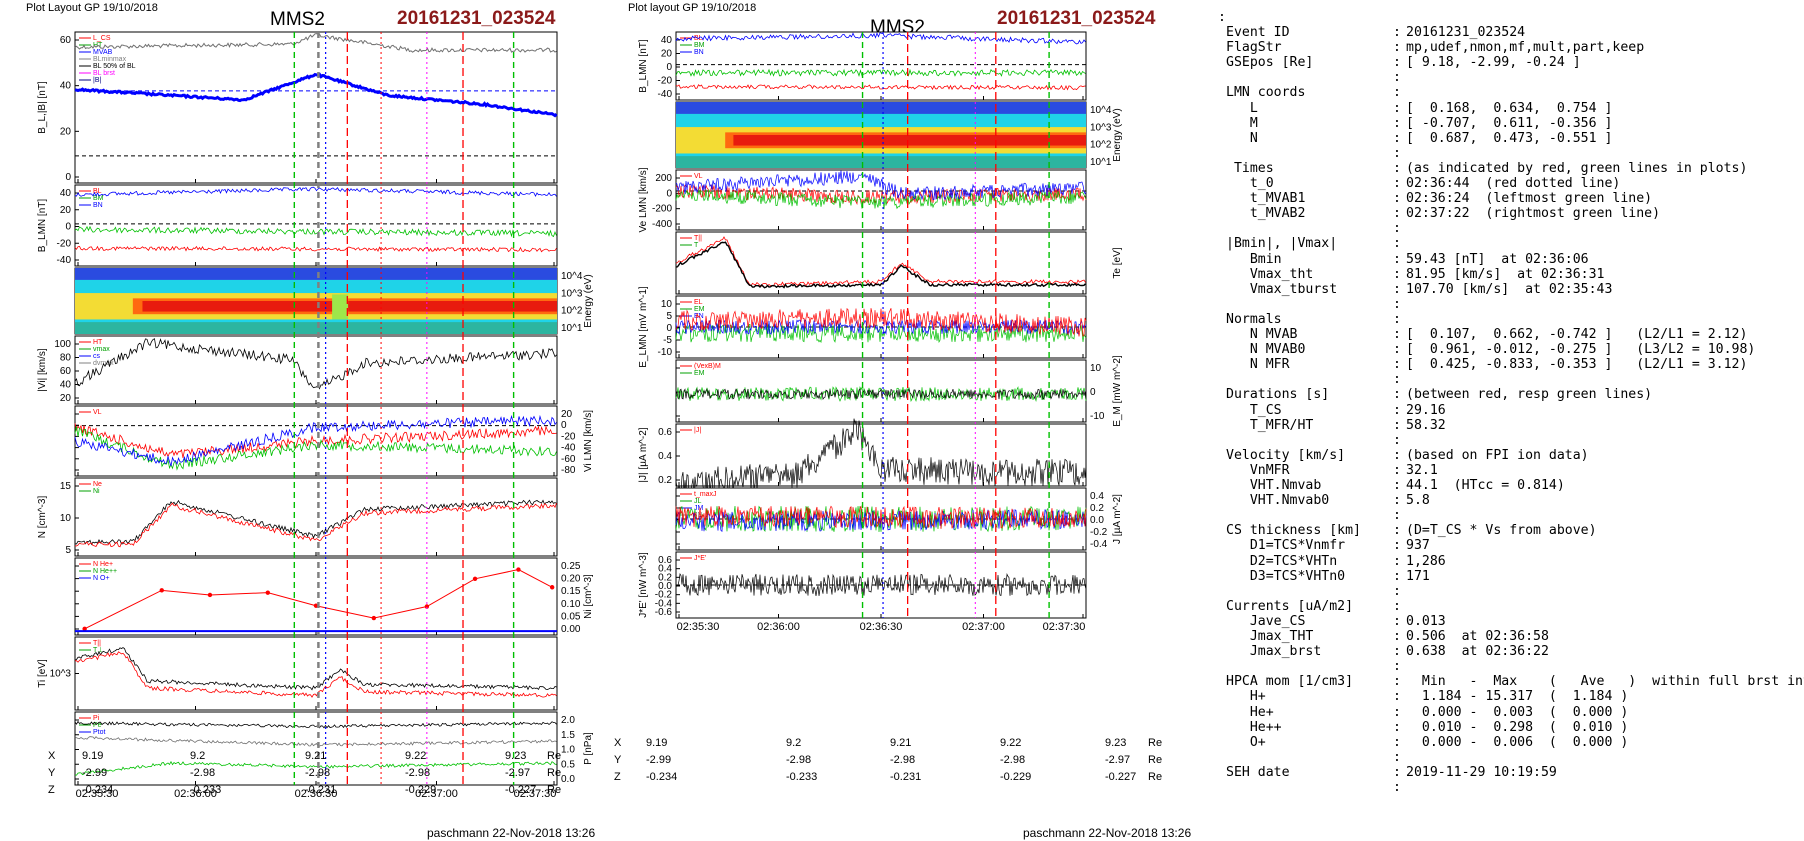 The width and height of the screenshot is (1804, 841). Describe the element at coordinates (659, 760) in the screenshot. I see `position-value: -2.99` at that location.